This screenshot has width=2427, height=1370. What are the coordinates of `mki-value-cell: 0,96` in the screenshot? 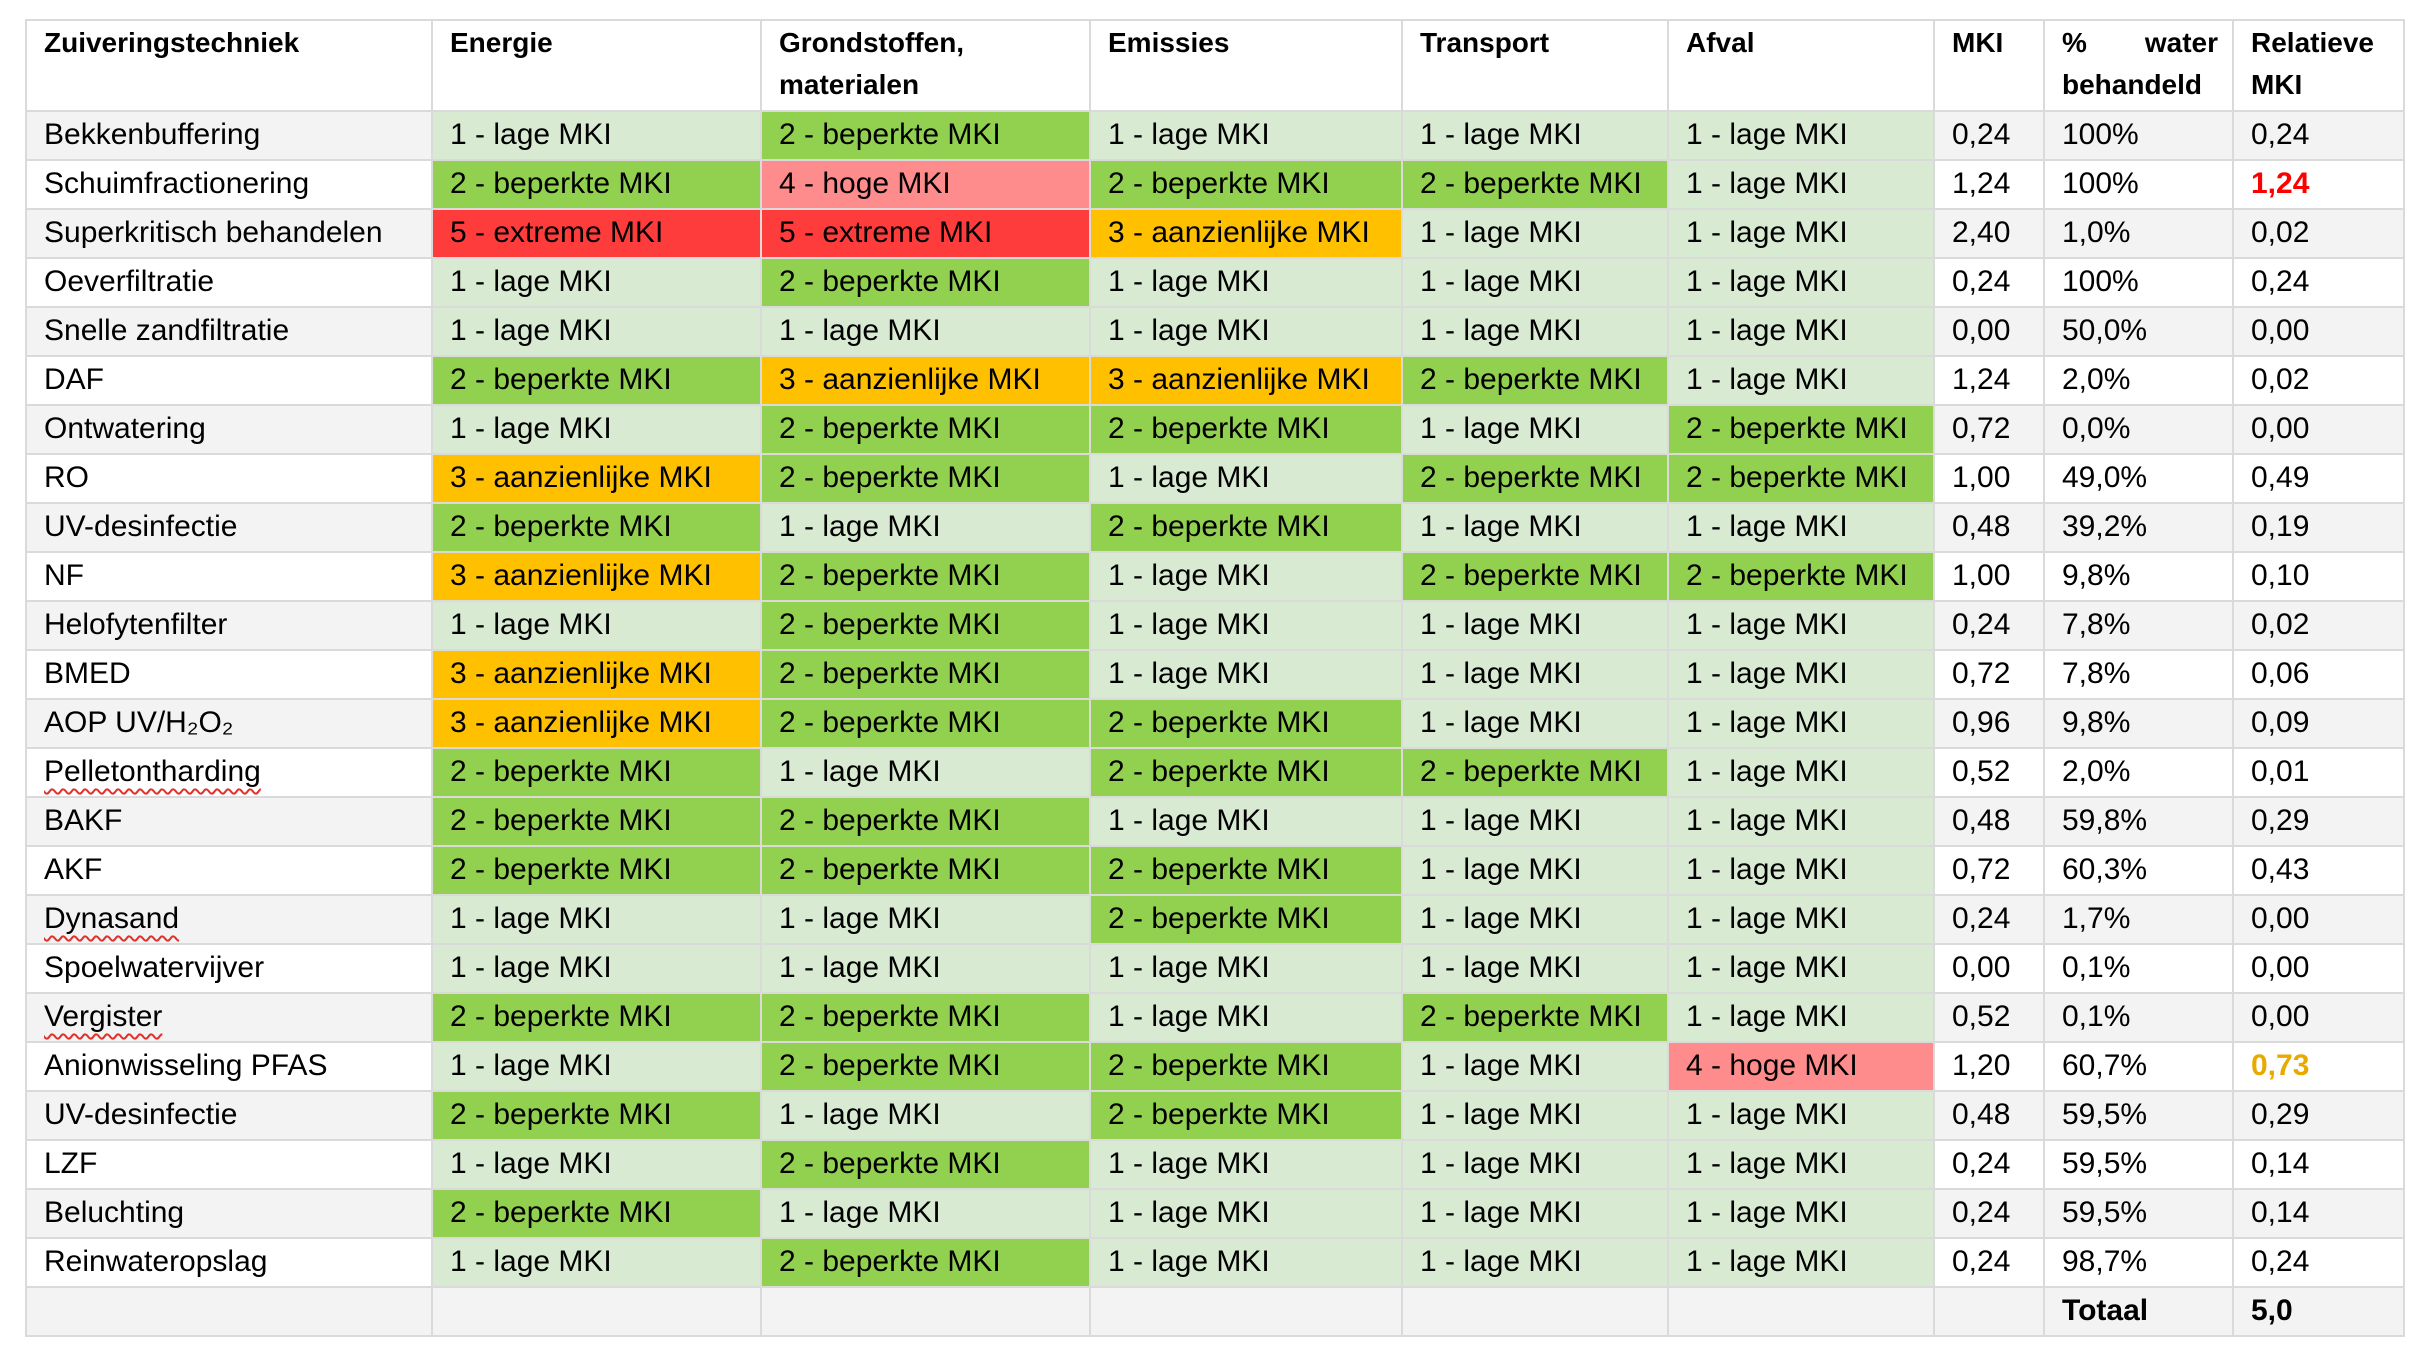 It's located at (1990, 724).